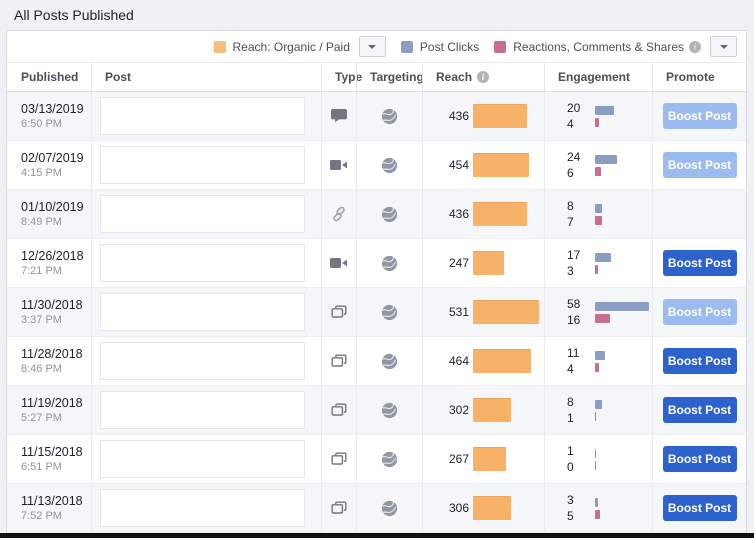  I want to click on legend-item-post-clicks: Post Clicks, so click(439, 47).